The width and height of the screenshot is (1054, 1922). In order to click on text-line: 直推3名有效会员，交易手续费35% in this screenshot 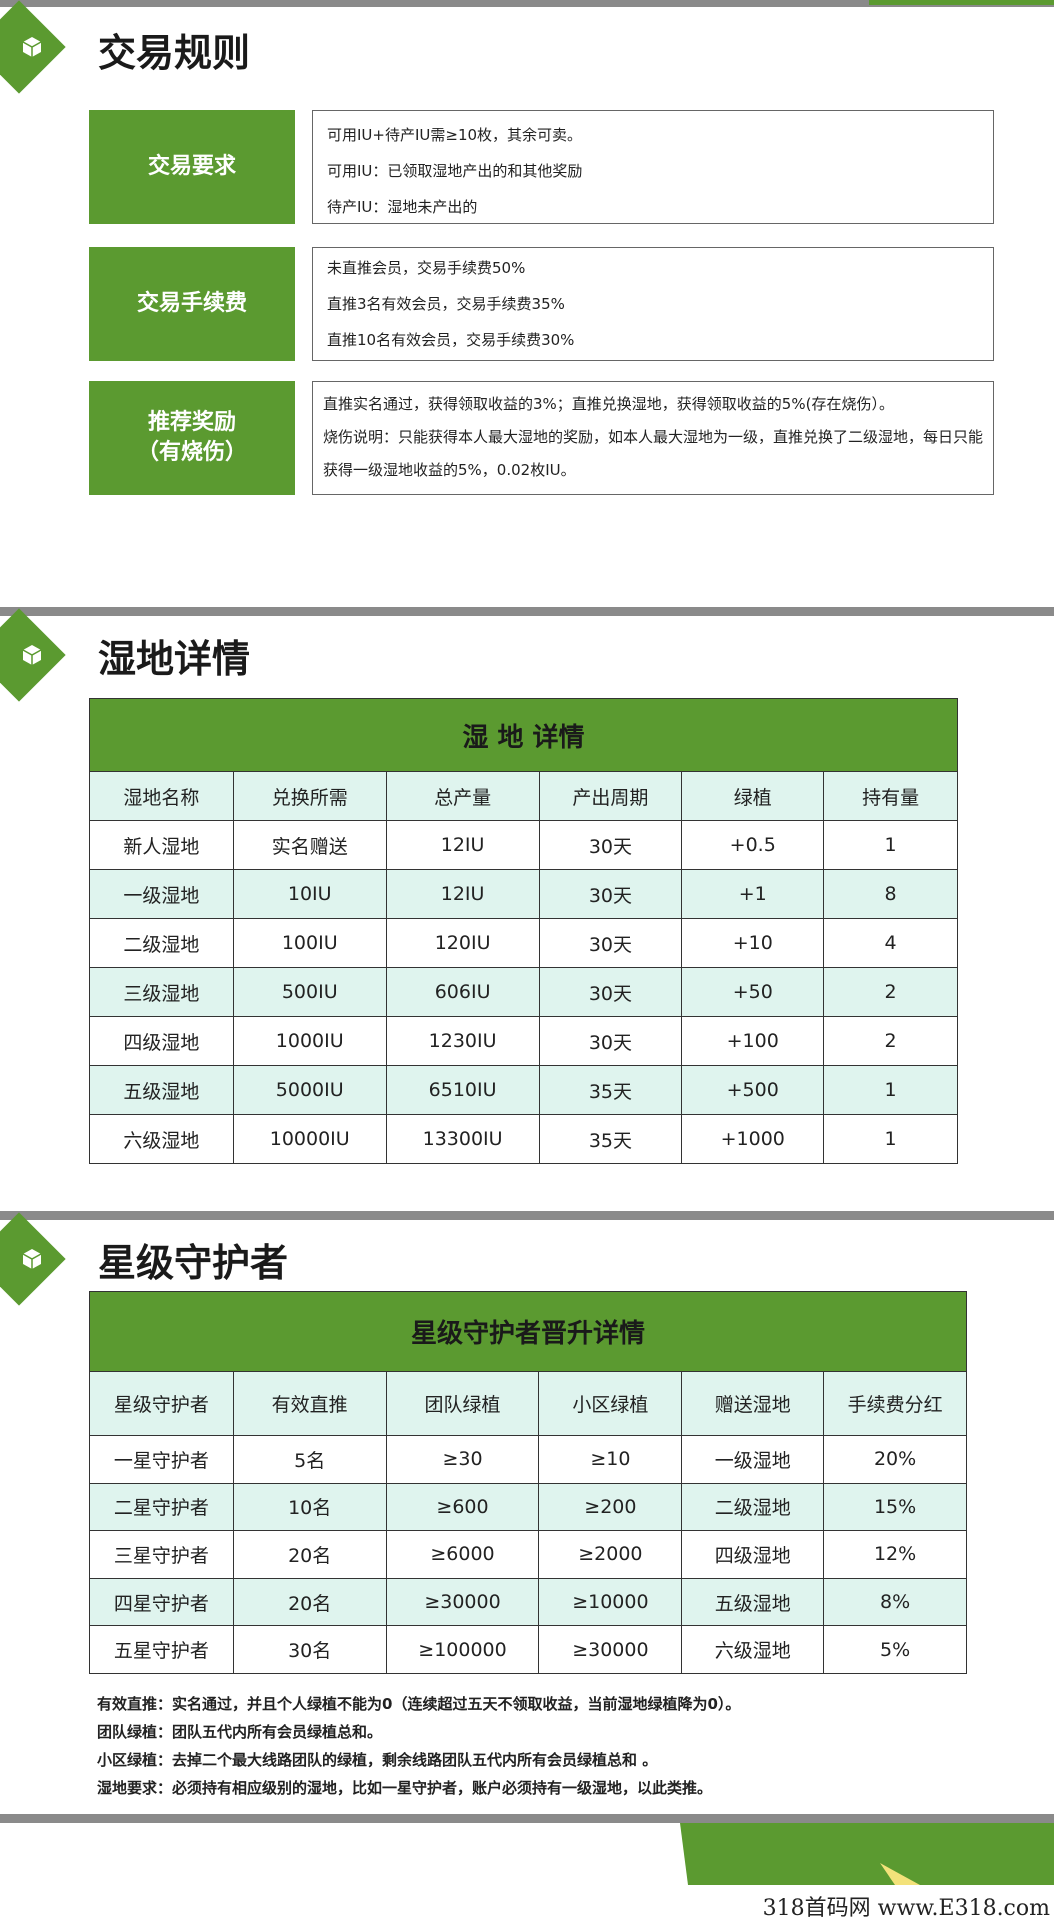, I will do `click(446, 304)`.